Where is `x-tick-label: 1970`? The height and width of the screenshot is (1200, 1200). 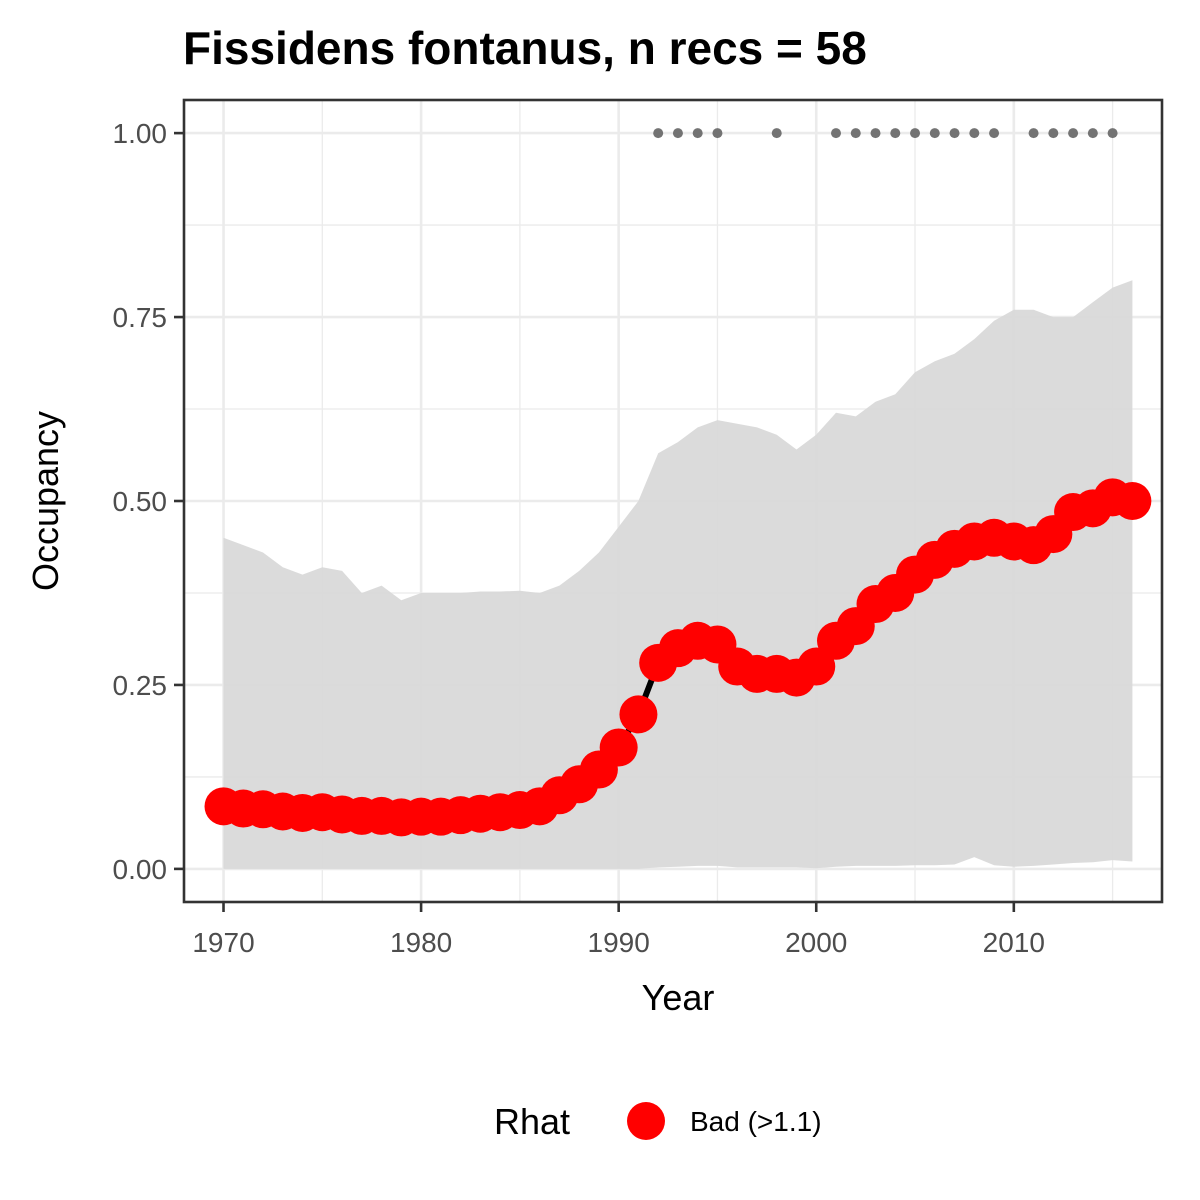
x-tick-label: 1970 is located at coordinates (223, 942).